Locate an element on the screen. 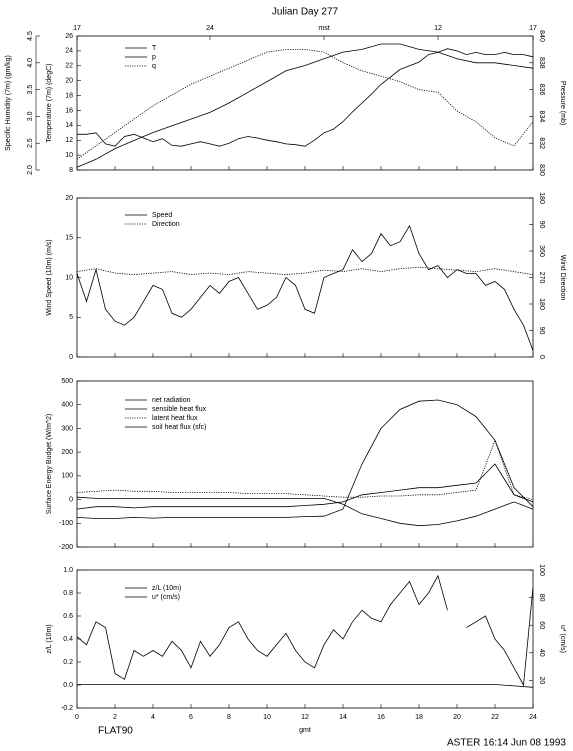  legend-label: Direction is located at coordinates (166, 224).